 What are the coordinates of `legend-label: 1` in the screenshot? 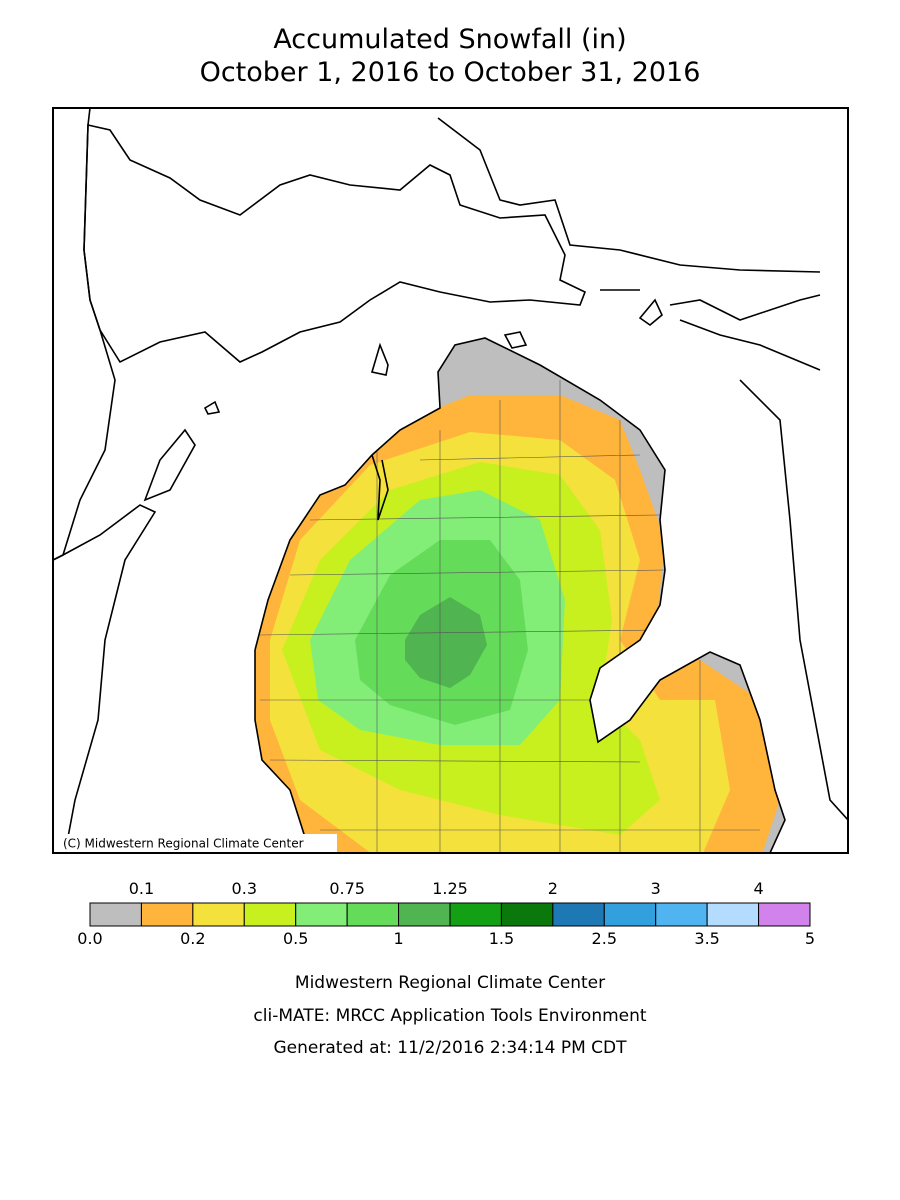 It's located at (398, 938).